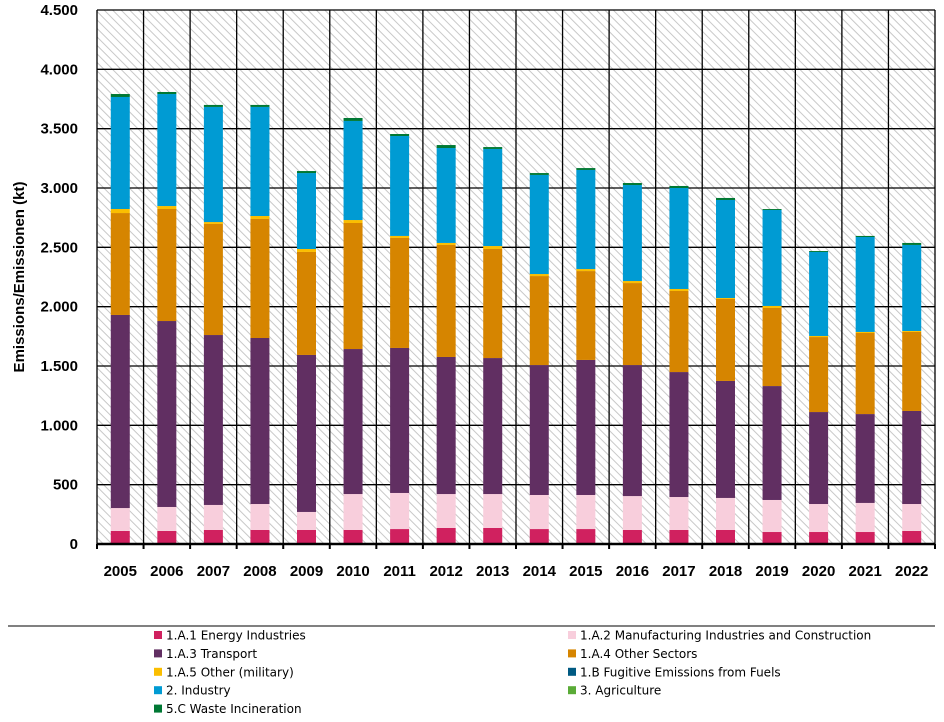  Describe the element at coordinates (230, 672) in the screenshot. I see `legend-label: 1.A.5 Other (military)` at that location.